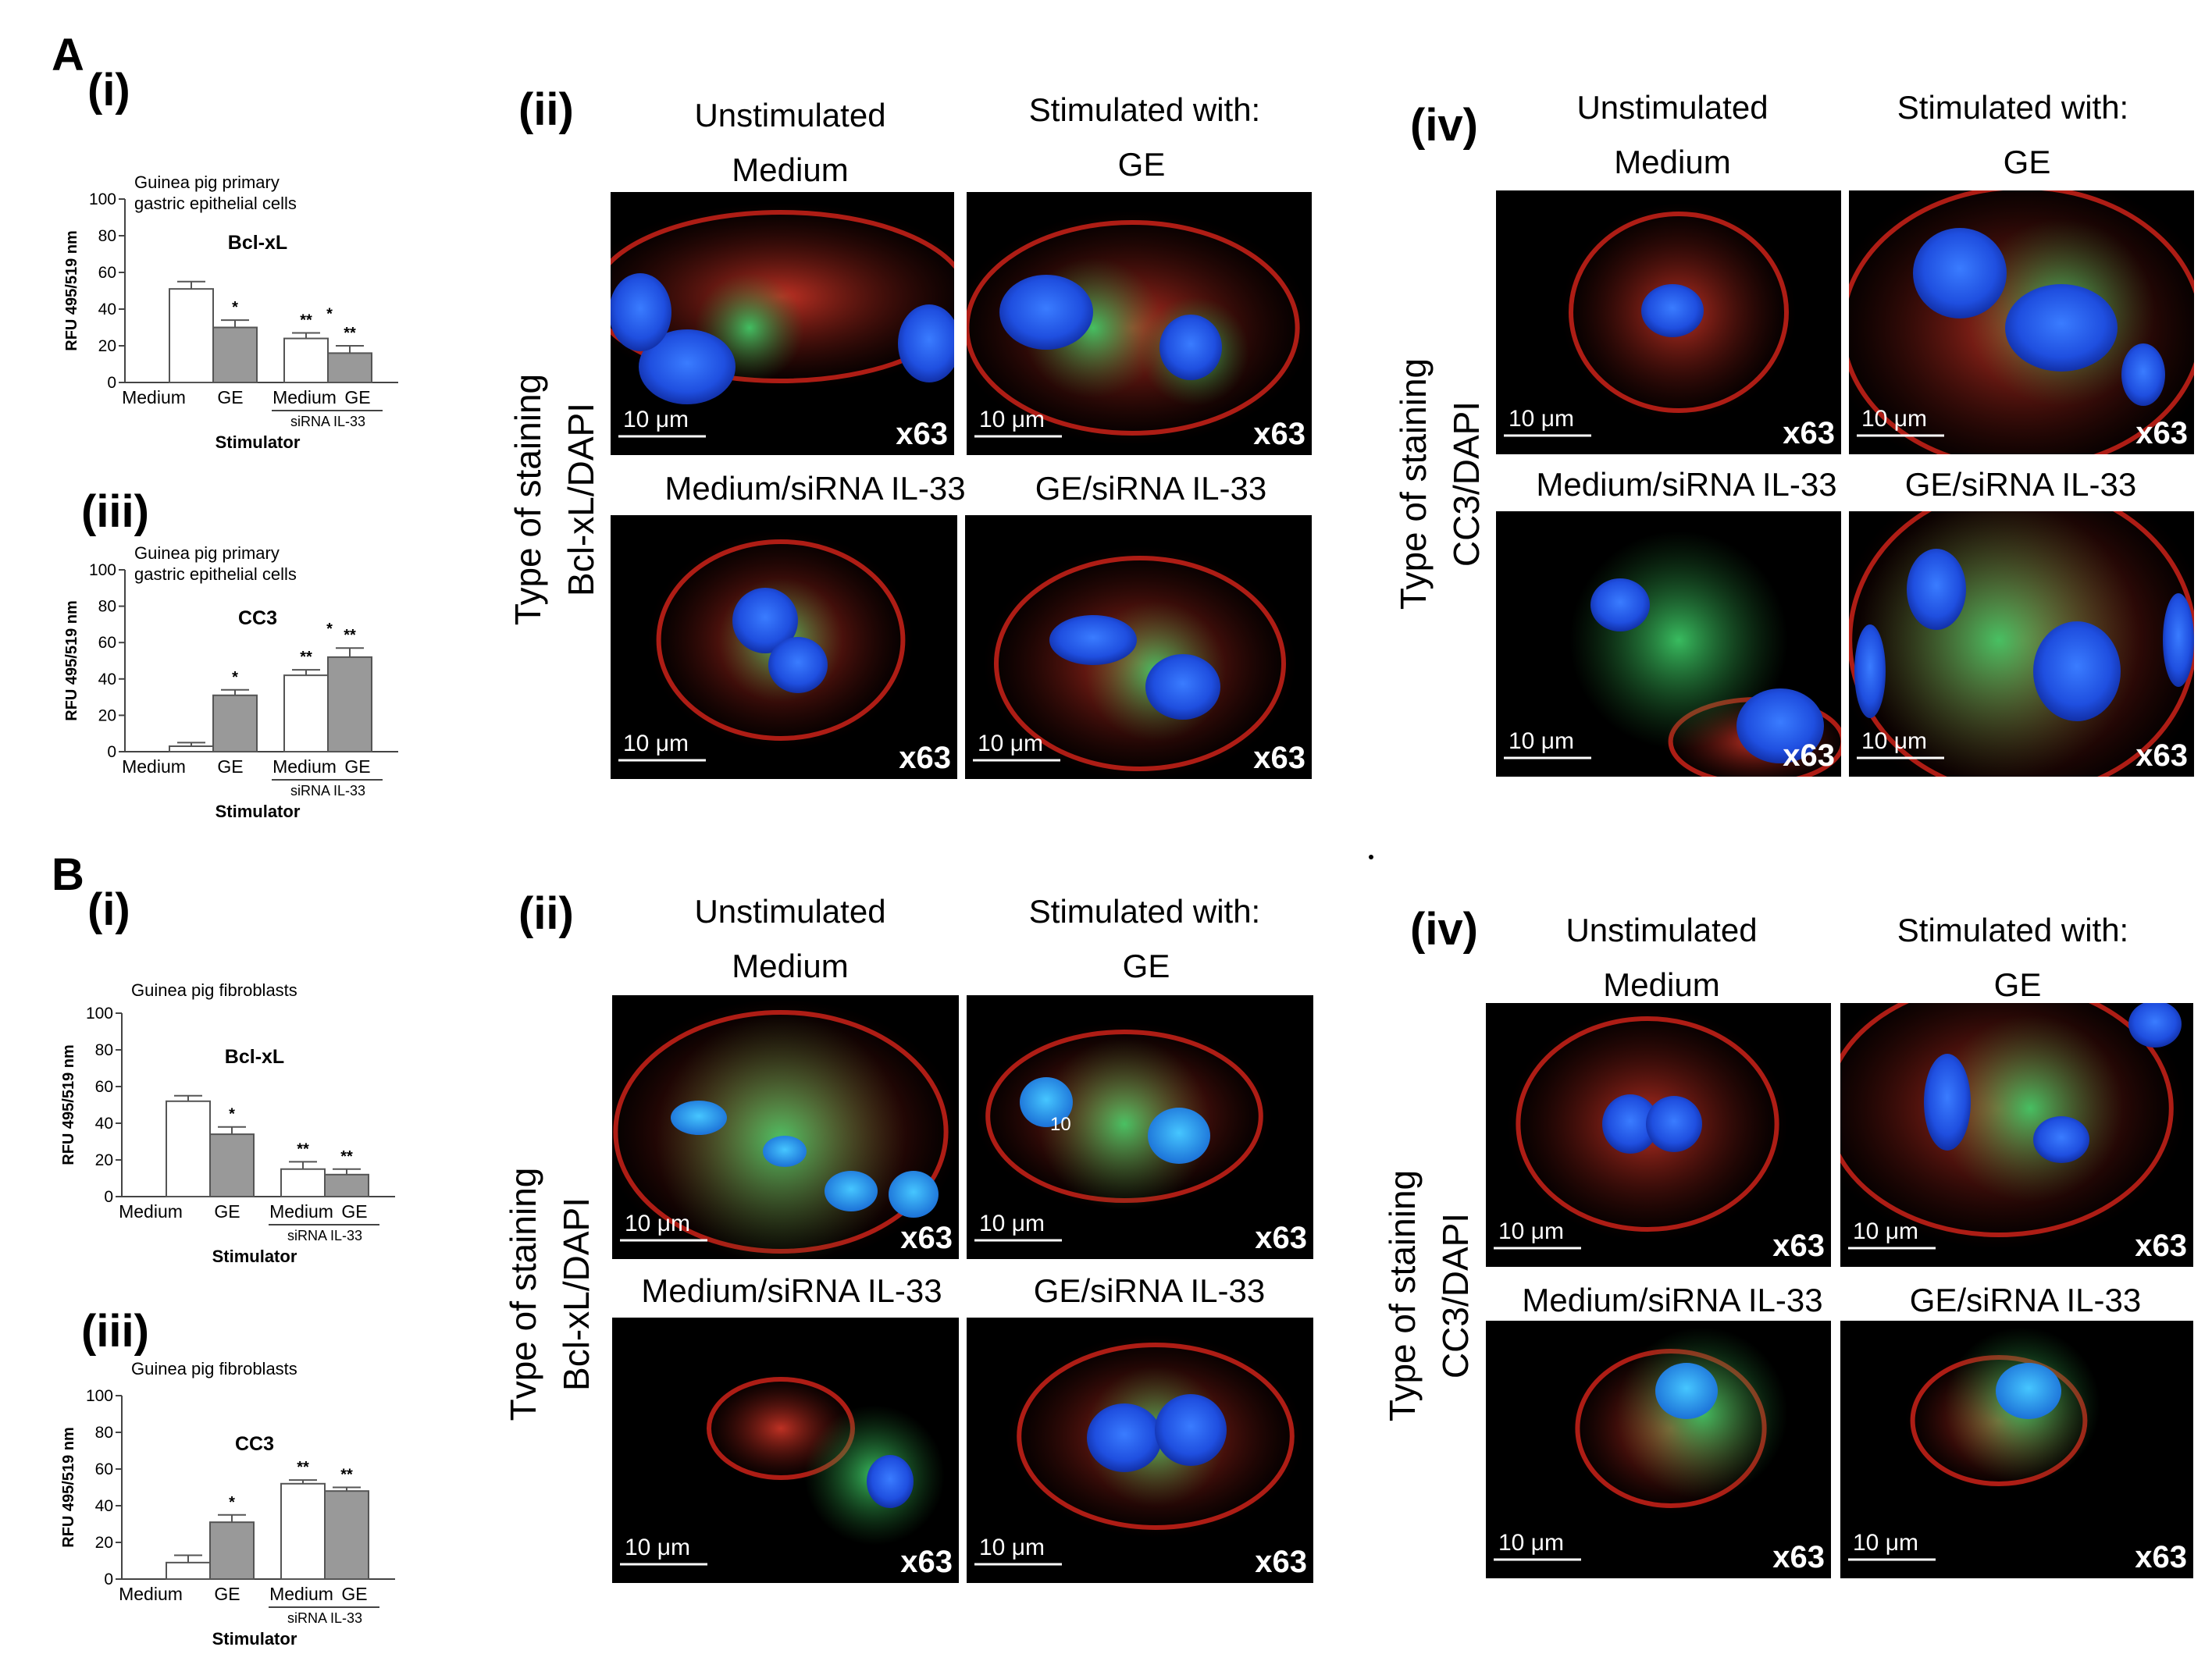  What do you see at coordinates (257, 243) in the screenshot?
I see `chart-marker-label: Bcl-xL` at bounding box center [257, 243].